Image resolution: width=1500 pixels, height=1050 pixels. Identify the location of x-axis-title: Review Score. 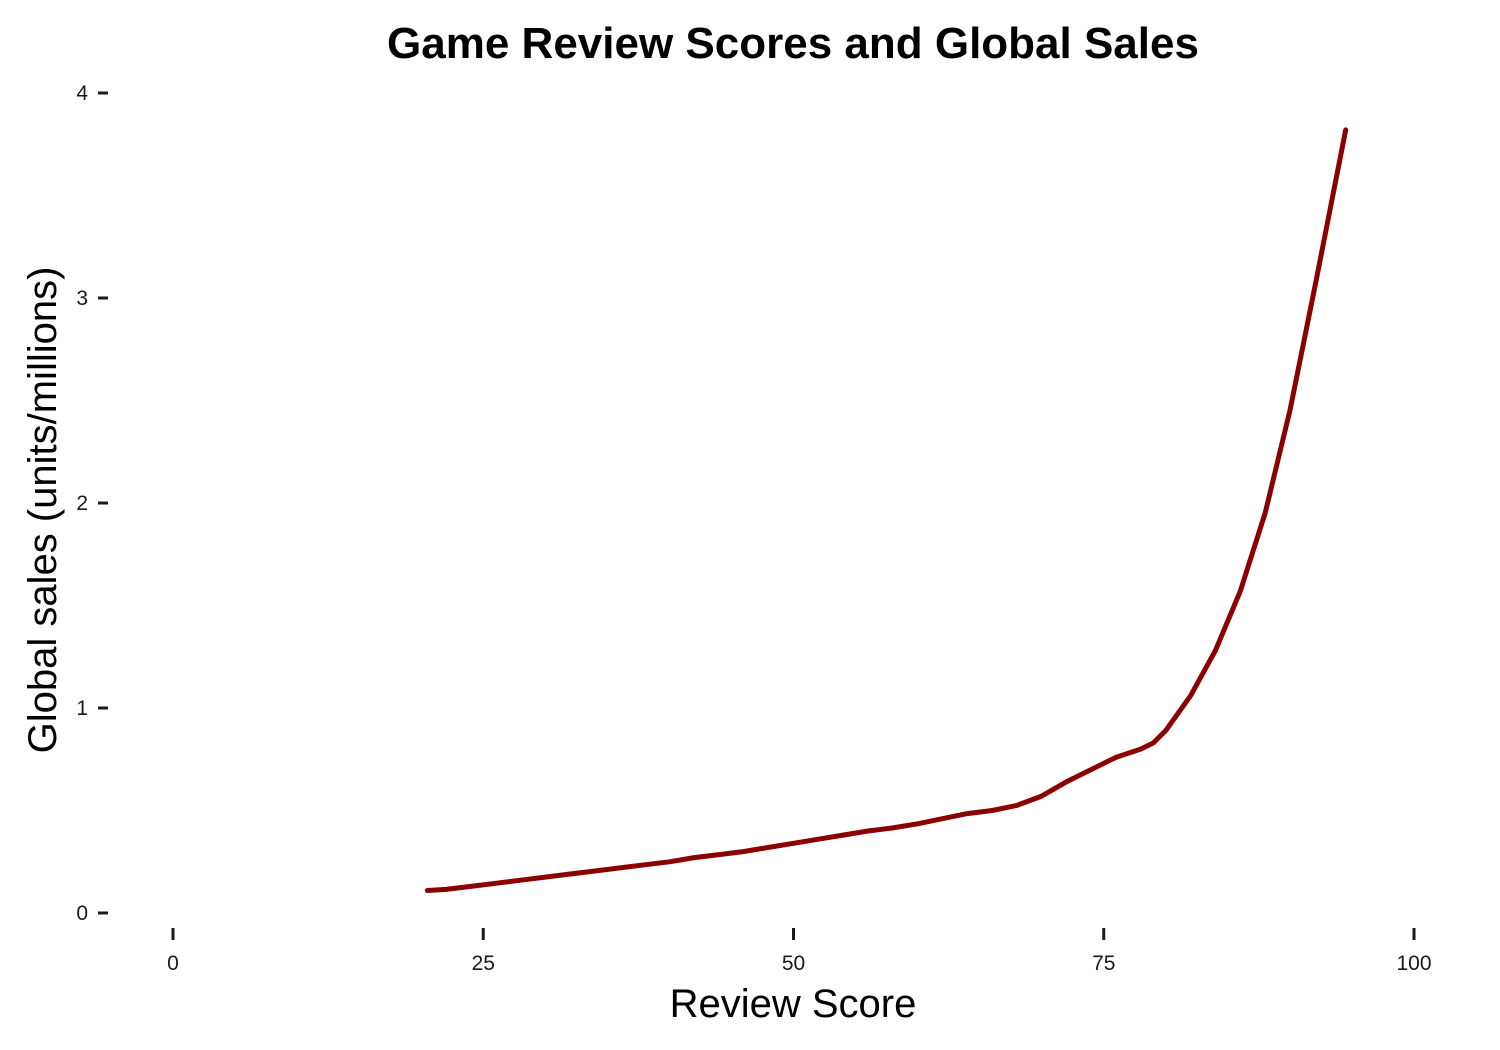
(793, 1004).